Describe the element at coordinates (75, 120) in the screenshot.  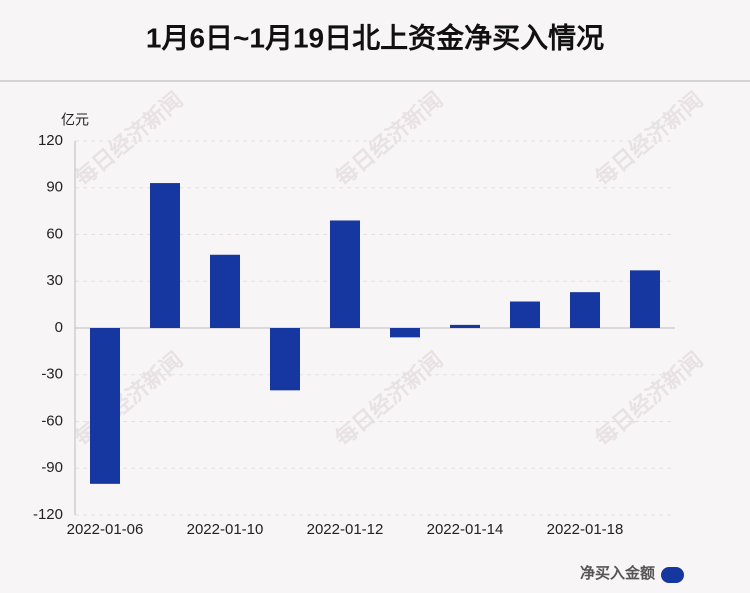
I see `y-unit: 亿元` at that location.